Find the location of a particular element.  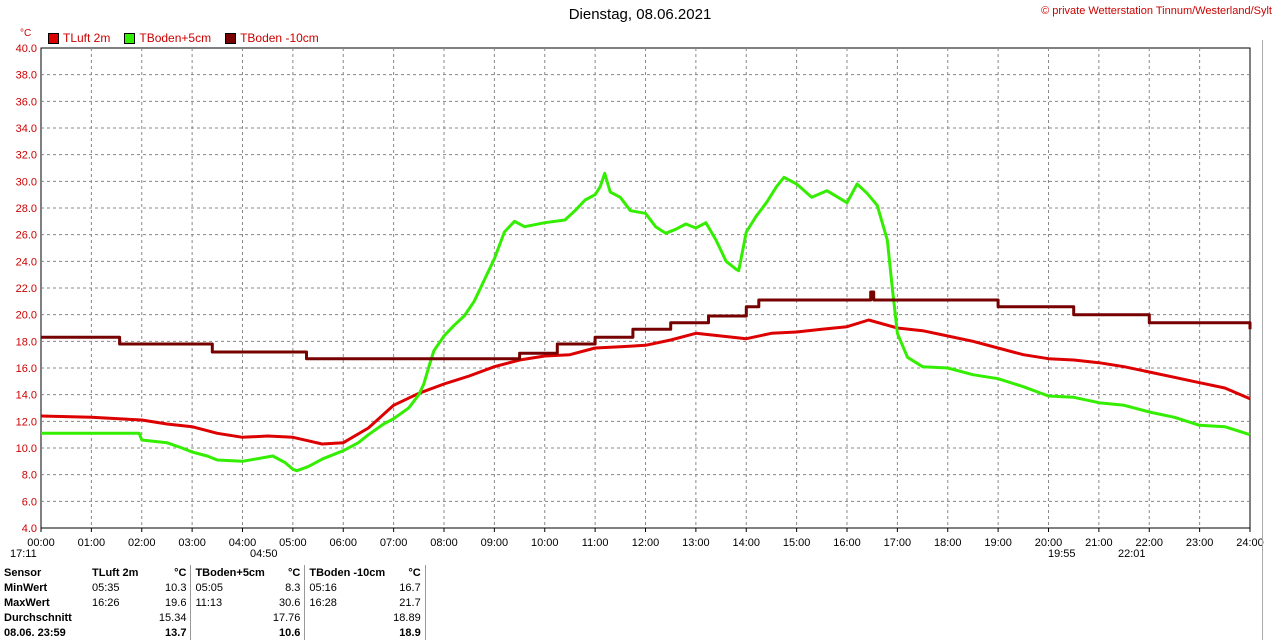

stats-value: 19.6 is located at coordinates (176, 602).